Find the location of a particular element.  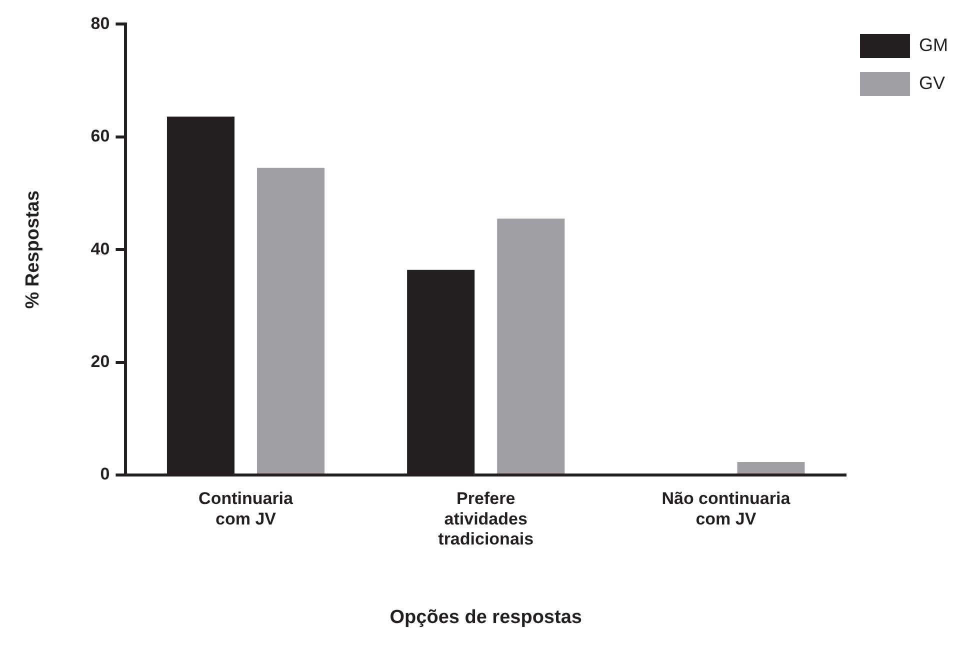

y-tick-label: 80 is located at coordinates (100, 23).